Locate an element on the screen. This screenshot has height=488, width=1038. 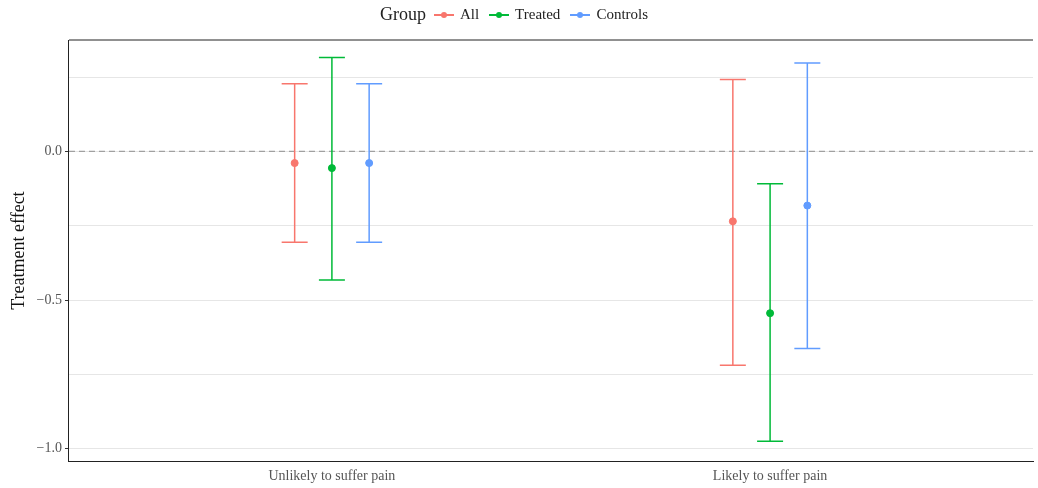
x-tick-label: Unlikely to suffer pain is located at coordinates (332, 476).